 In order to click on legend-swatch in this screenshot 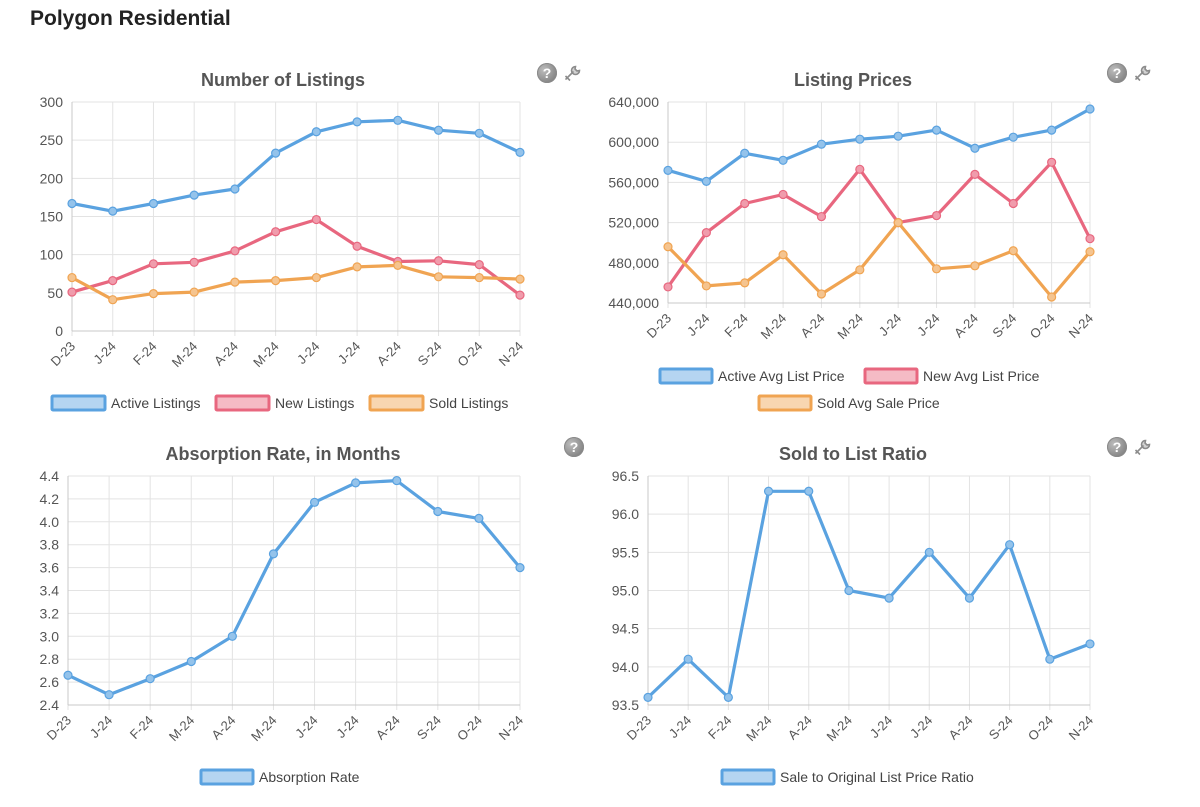, I will do `click(891, 376)`.